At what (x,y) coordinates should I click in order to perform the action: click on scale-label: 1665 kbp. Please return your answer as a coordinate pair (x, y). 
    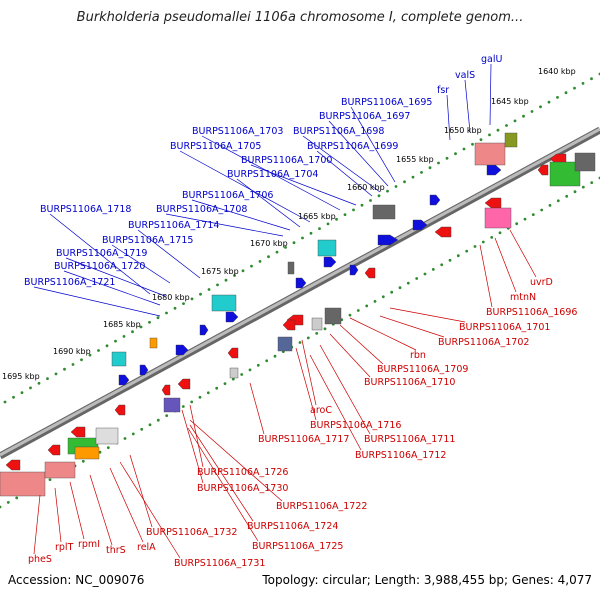
    Looking at the image, I should click on (317, 216).